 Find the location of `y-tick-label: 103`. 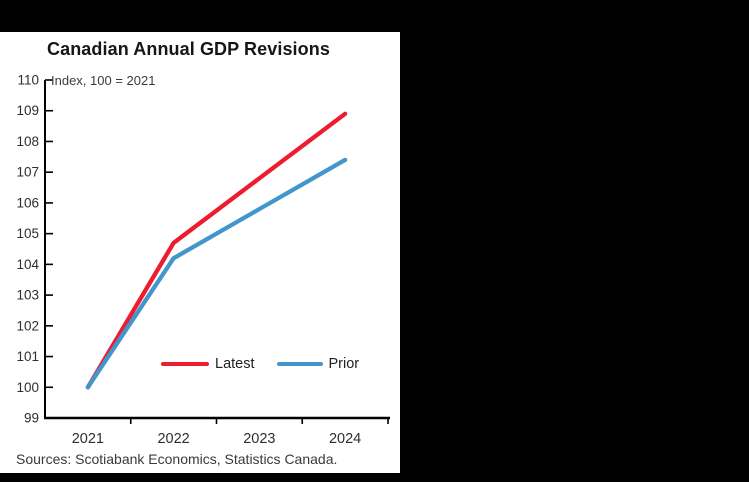

y-tick-label: 103 is located at coordinates (27, 295).